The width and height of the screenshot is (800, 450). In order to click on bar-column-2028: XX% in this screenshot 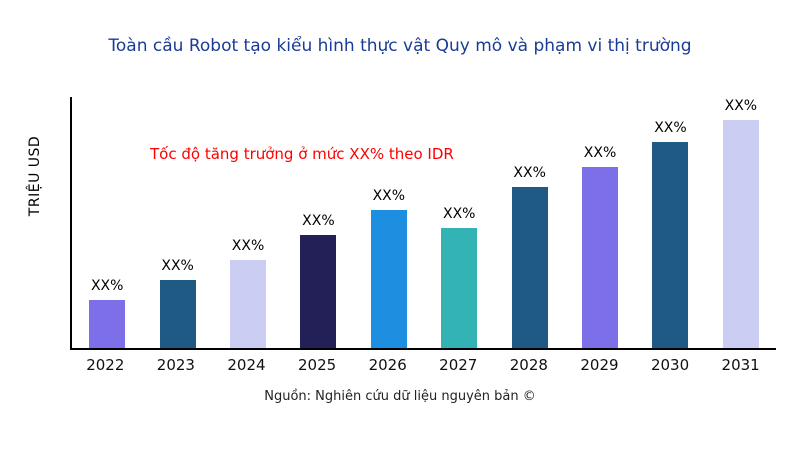, I will do `click(529, 222)`.